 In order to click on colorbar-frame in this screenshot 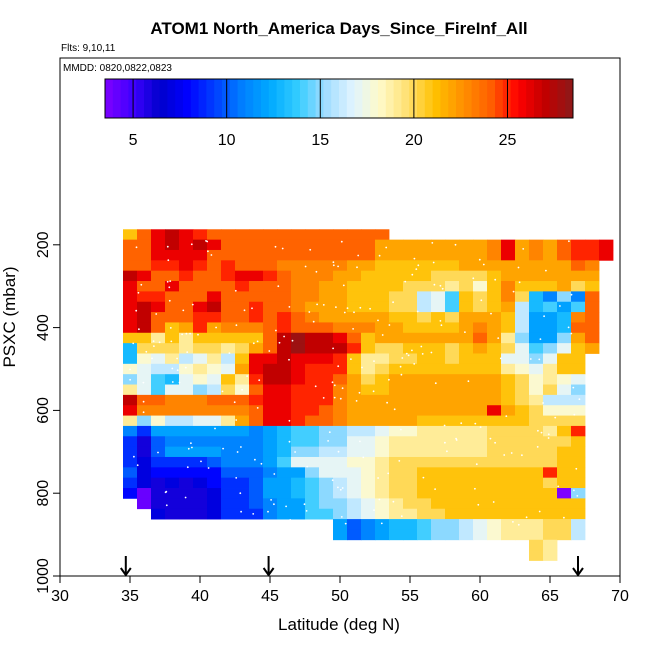, I will do `click(339, 98)`.